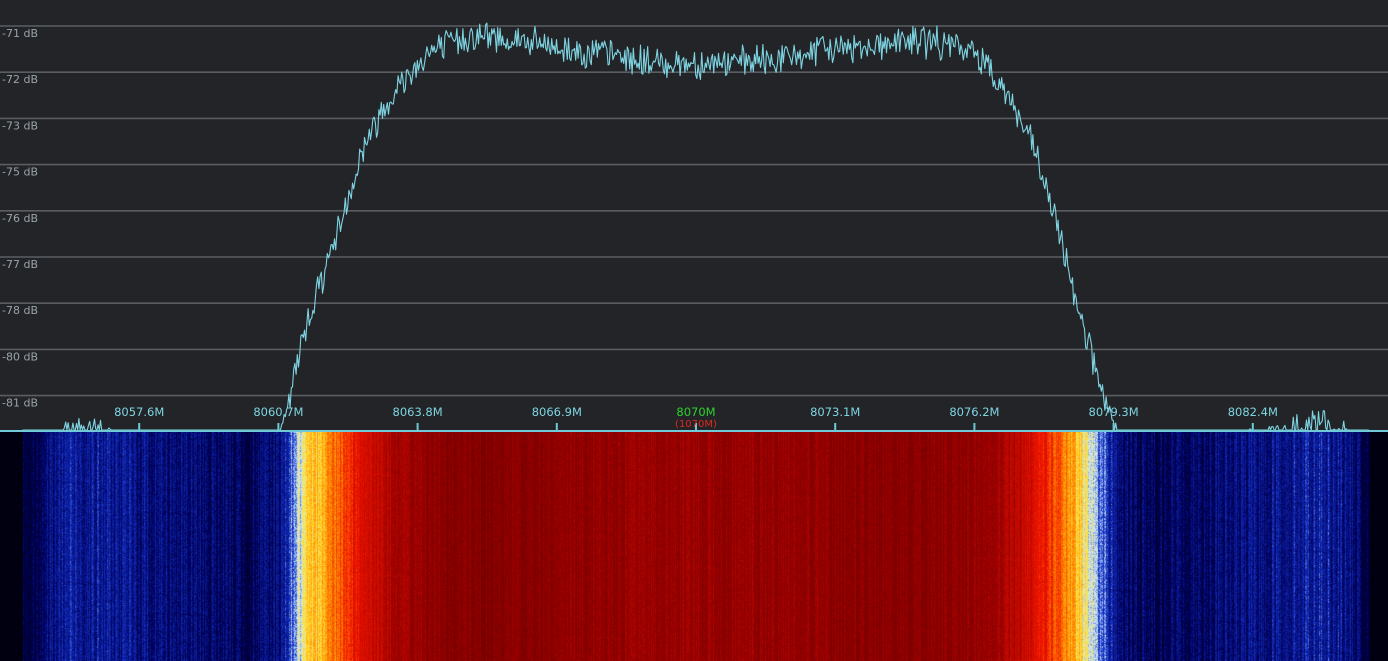  What do you see at coordinates (20, 79) in the screenshot?
I see `db-tick-label: -72 dB` at bounding box center [20, 79].